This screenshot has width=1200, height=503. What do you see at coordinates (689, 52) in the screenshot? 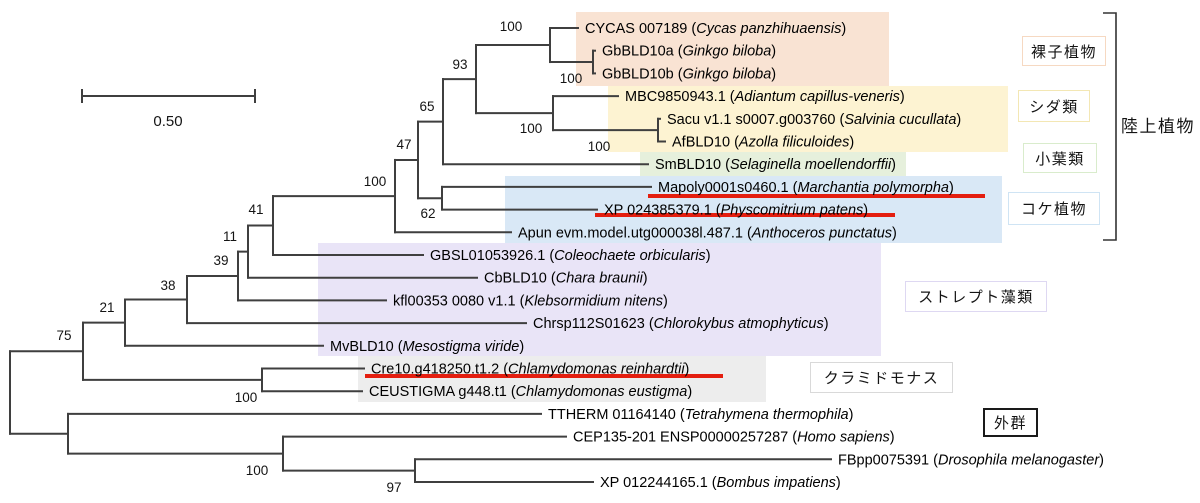
I see `leaf-label: GbBLD10a (Ginkgo biloba)` at bounding box center [689, 52].